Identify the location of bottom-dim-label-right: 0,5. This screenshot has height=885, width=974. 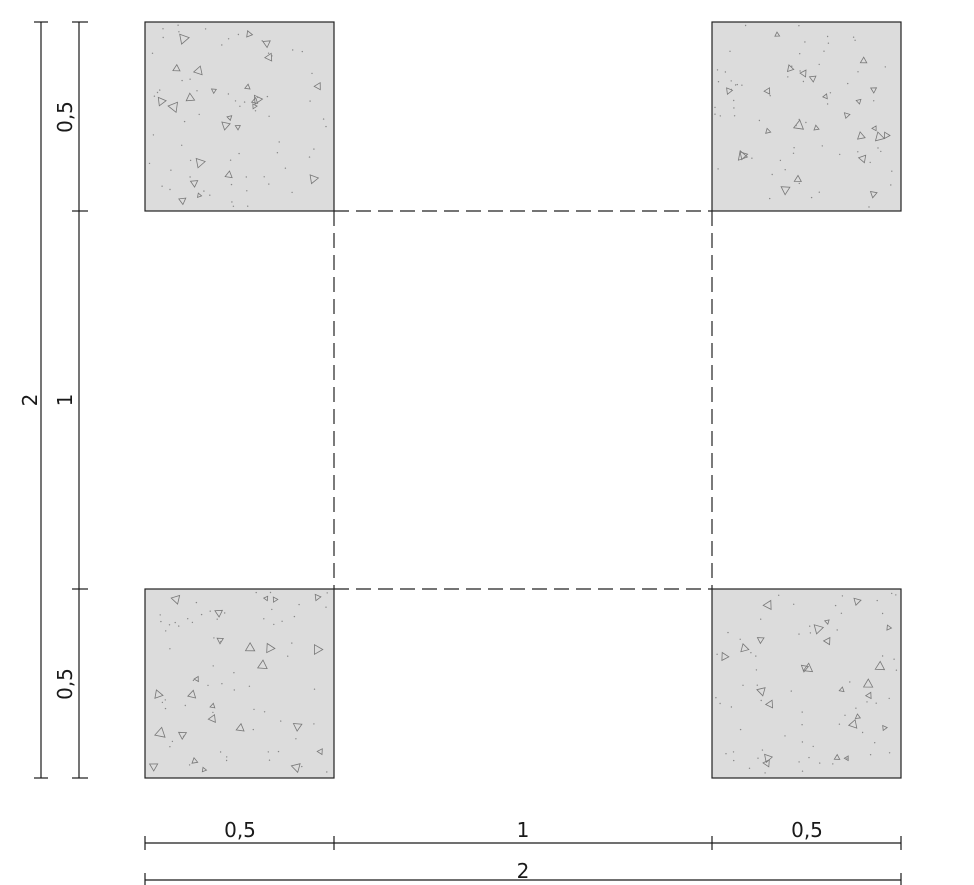
(807, 830).